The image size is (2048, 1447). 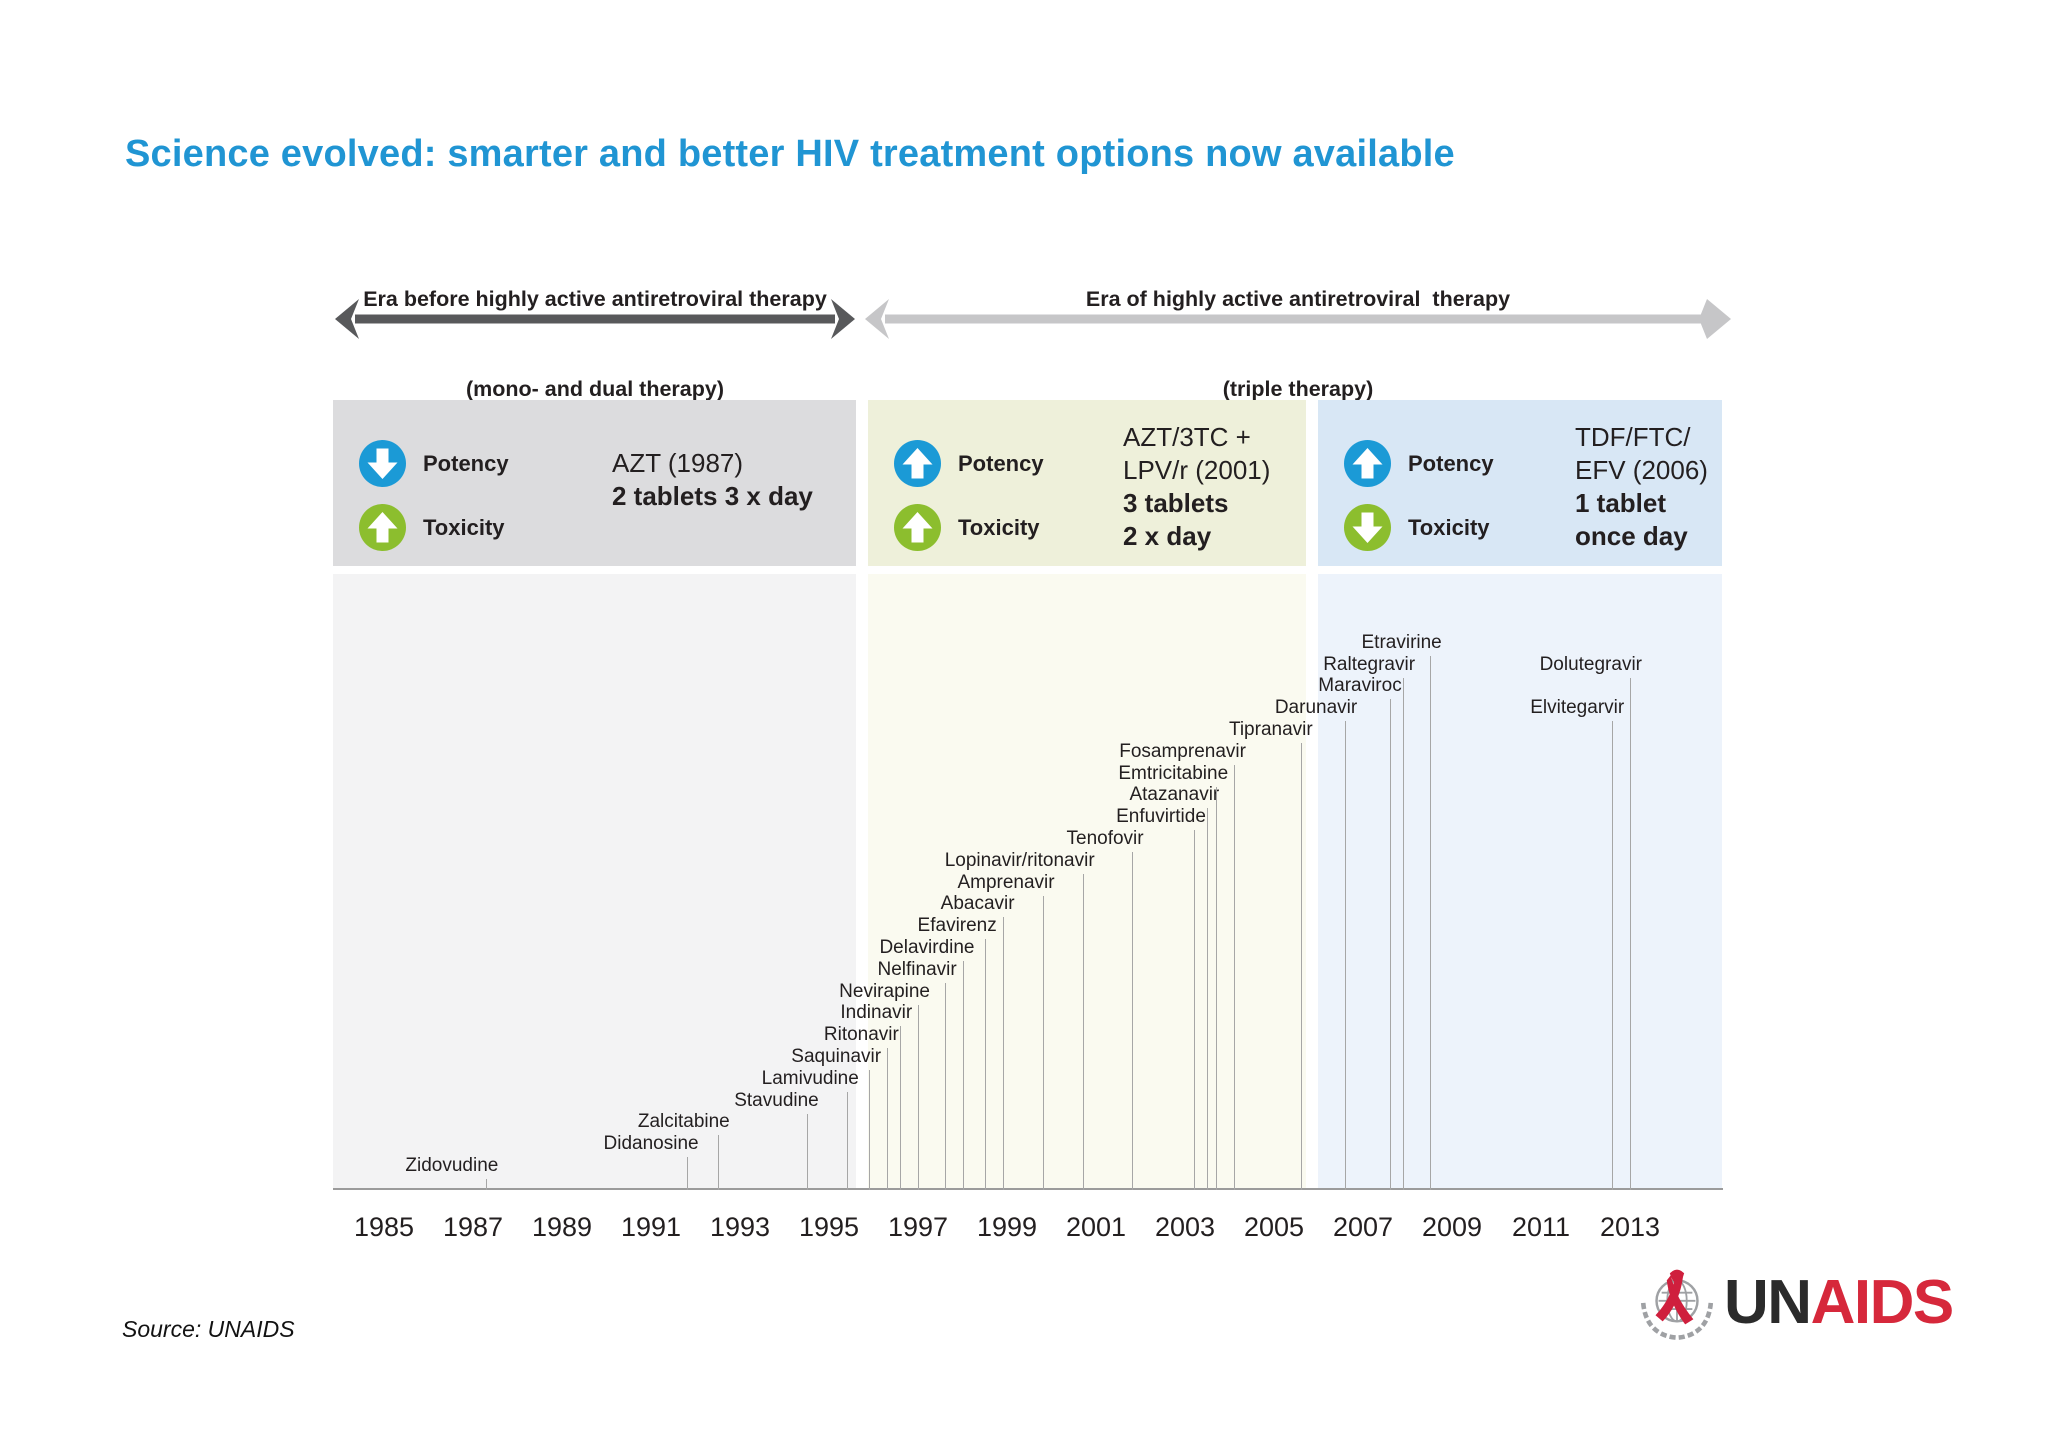 I want to click on drug-label: Fosamprenavir, so click(x=1182, y=751).